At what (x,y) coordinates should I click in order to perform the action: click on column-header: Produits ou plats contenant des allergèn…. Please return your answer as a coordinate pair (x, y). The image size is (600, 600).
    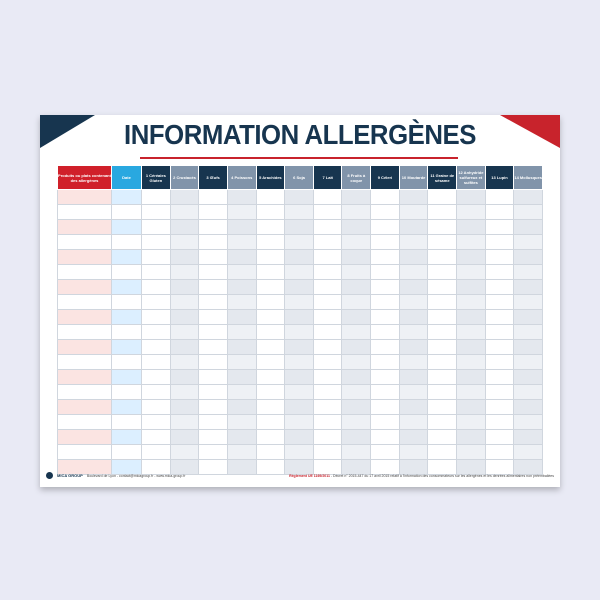
    Looking at the image, I should click on (84, 177).